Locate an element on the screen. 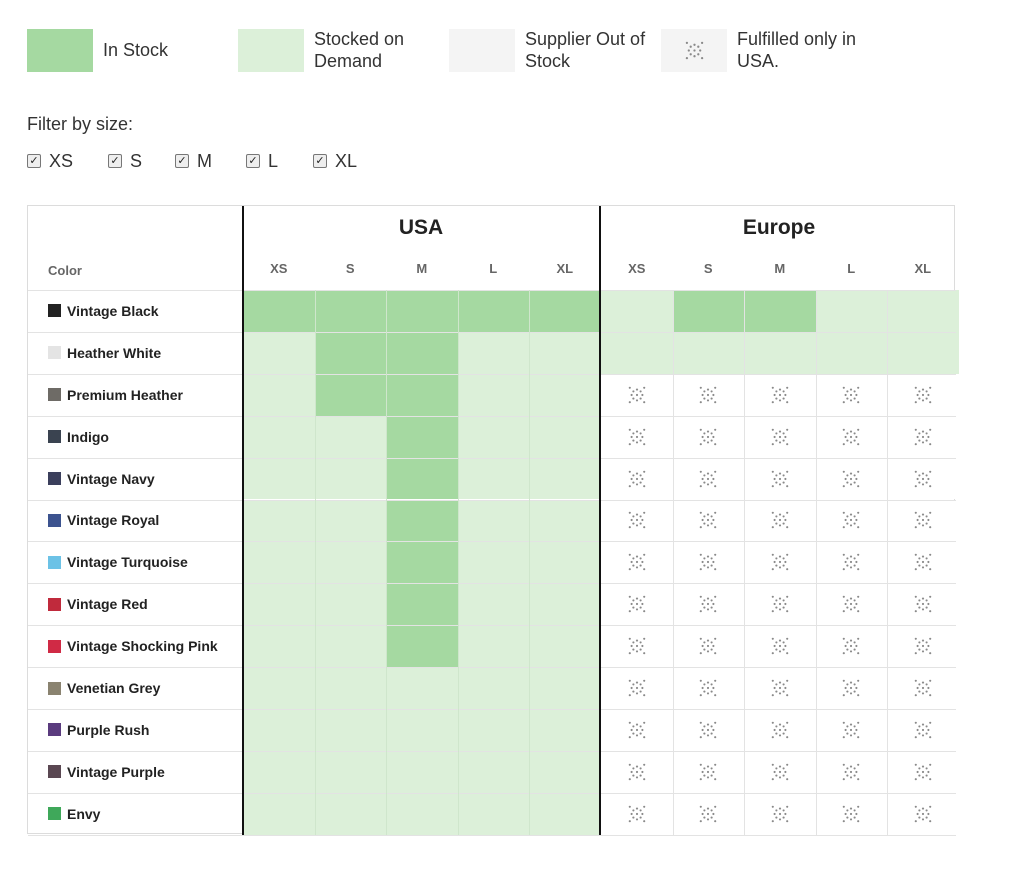  color-name: Vintage Shocking Pink is located at coordinates (142, 646).